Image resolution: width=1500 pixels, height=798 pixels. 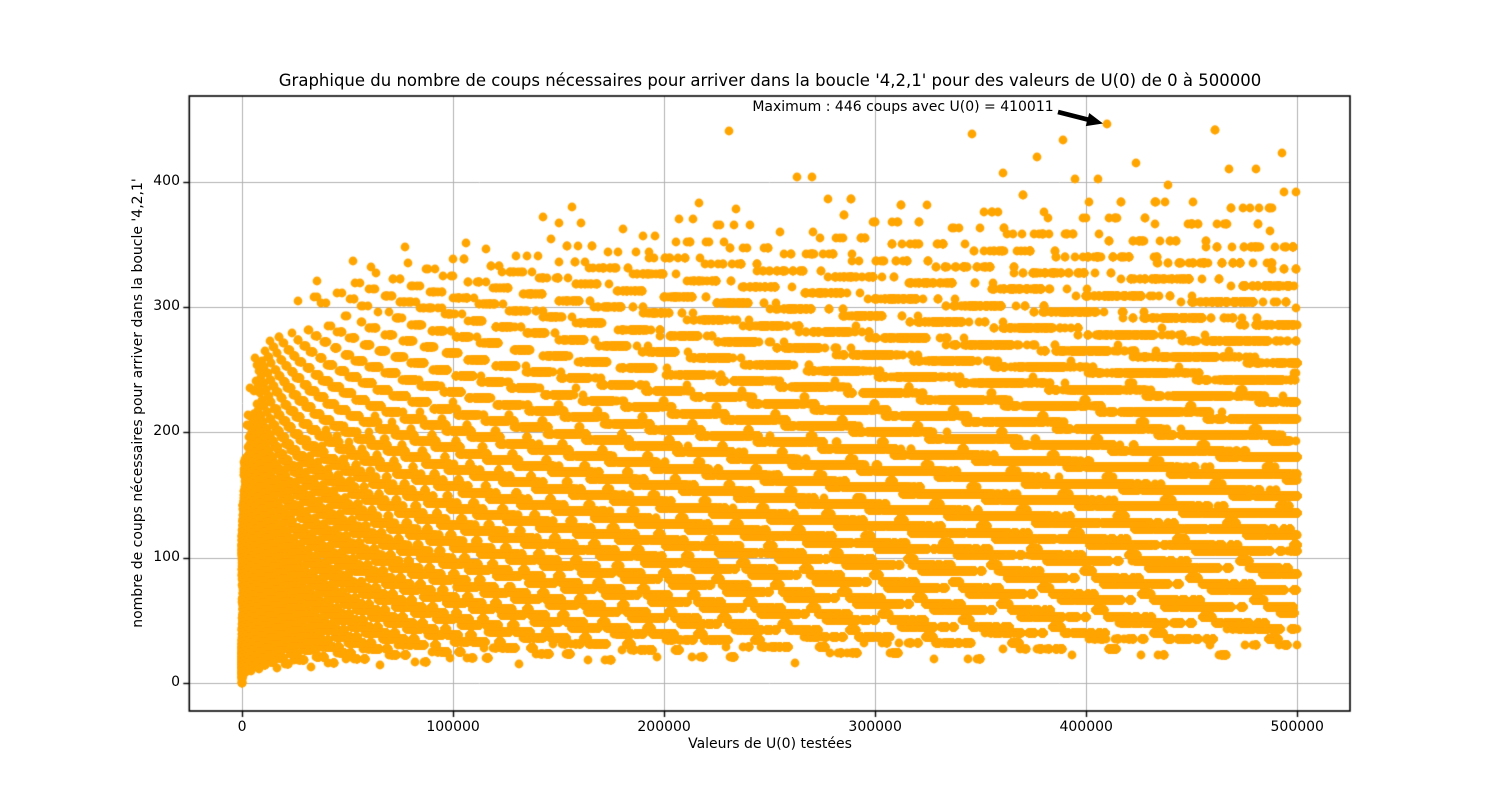 What do you see at coordinates (242, 727) in the screenshot?
I see `x-tick-label: 0` at bounding box center [242, 727].